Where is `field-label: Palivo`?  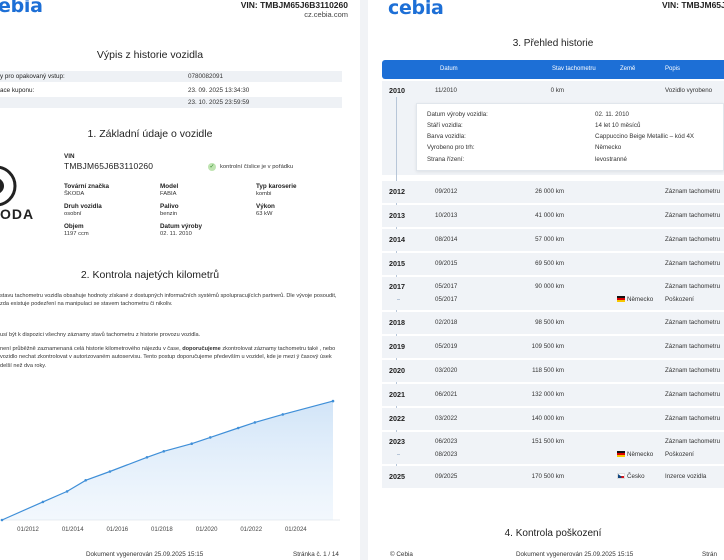 field-label: Palivo is located at coordinates (169, 206).